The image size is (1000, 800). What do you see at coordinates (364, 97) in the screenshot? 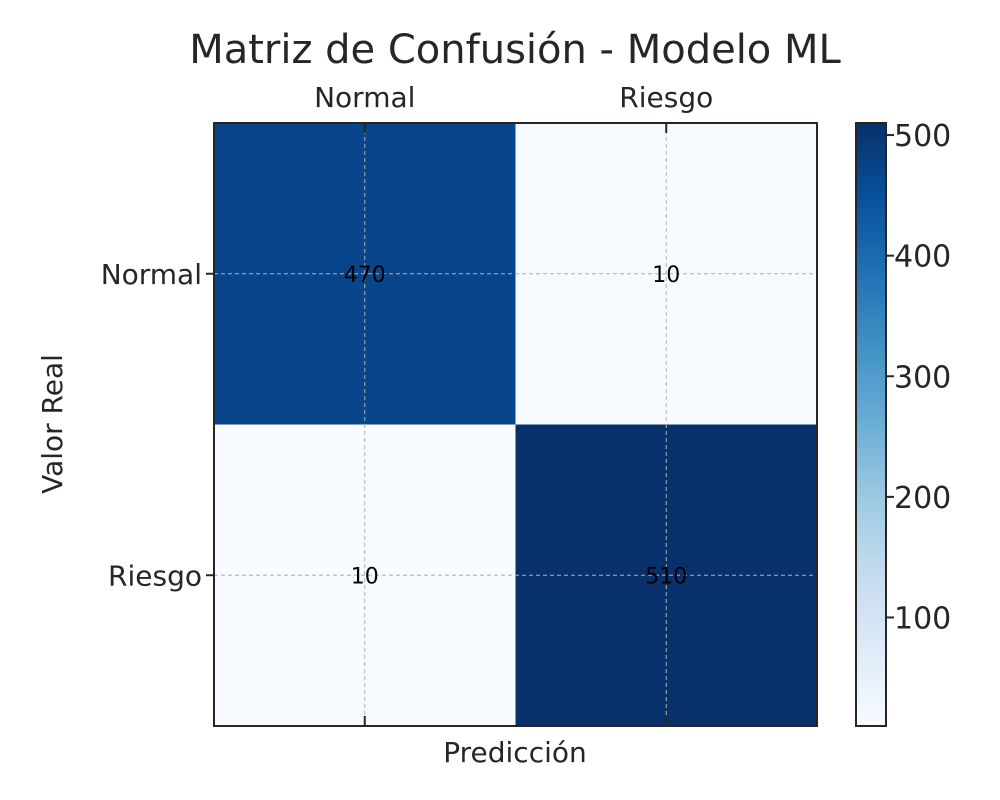
I see `x-tick-label-0: Normal` at bounding box center [364, 97].